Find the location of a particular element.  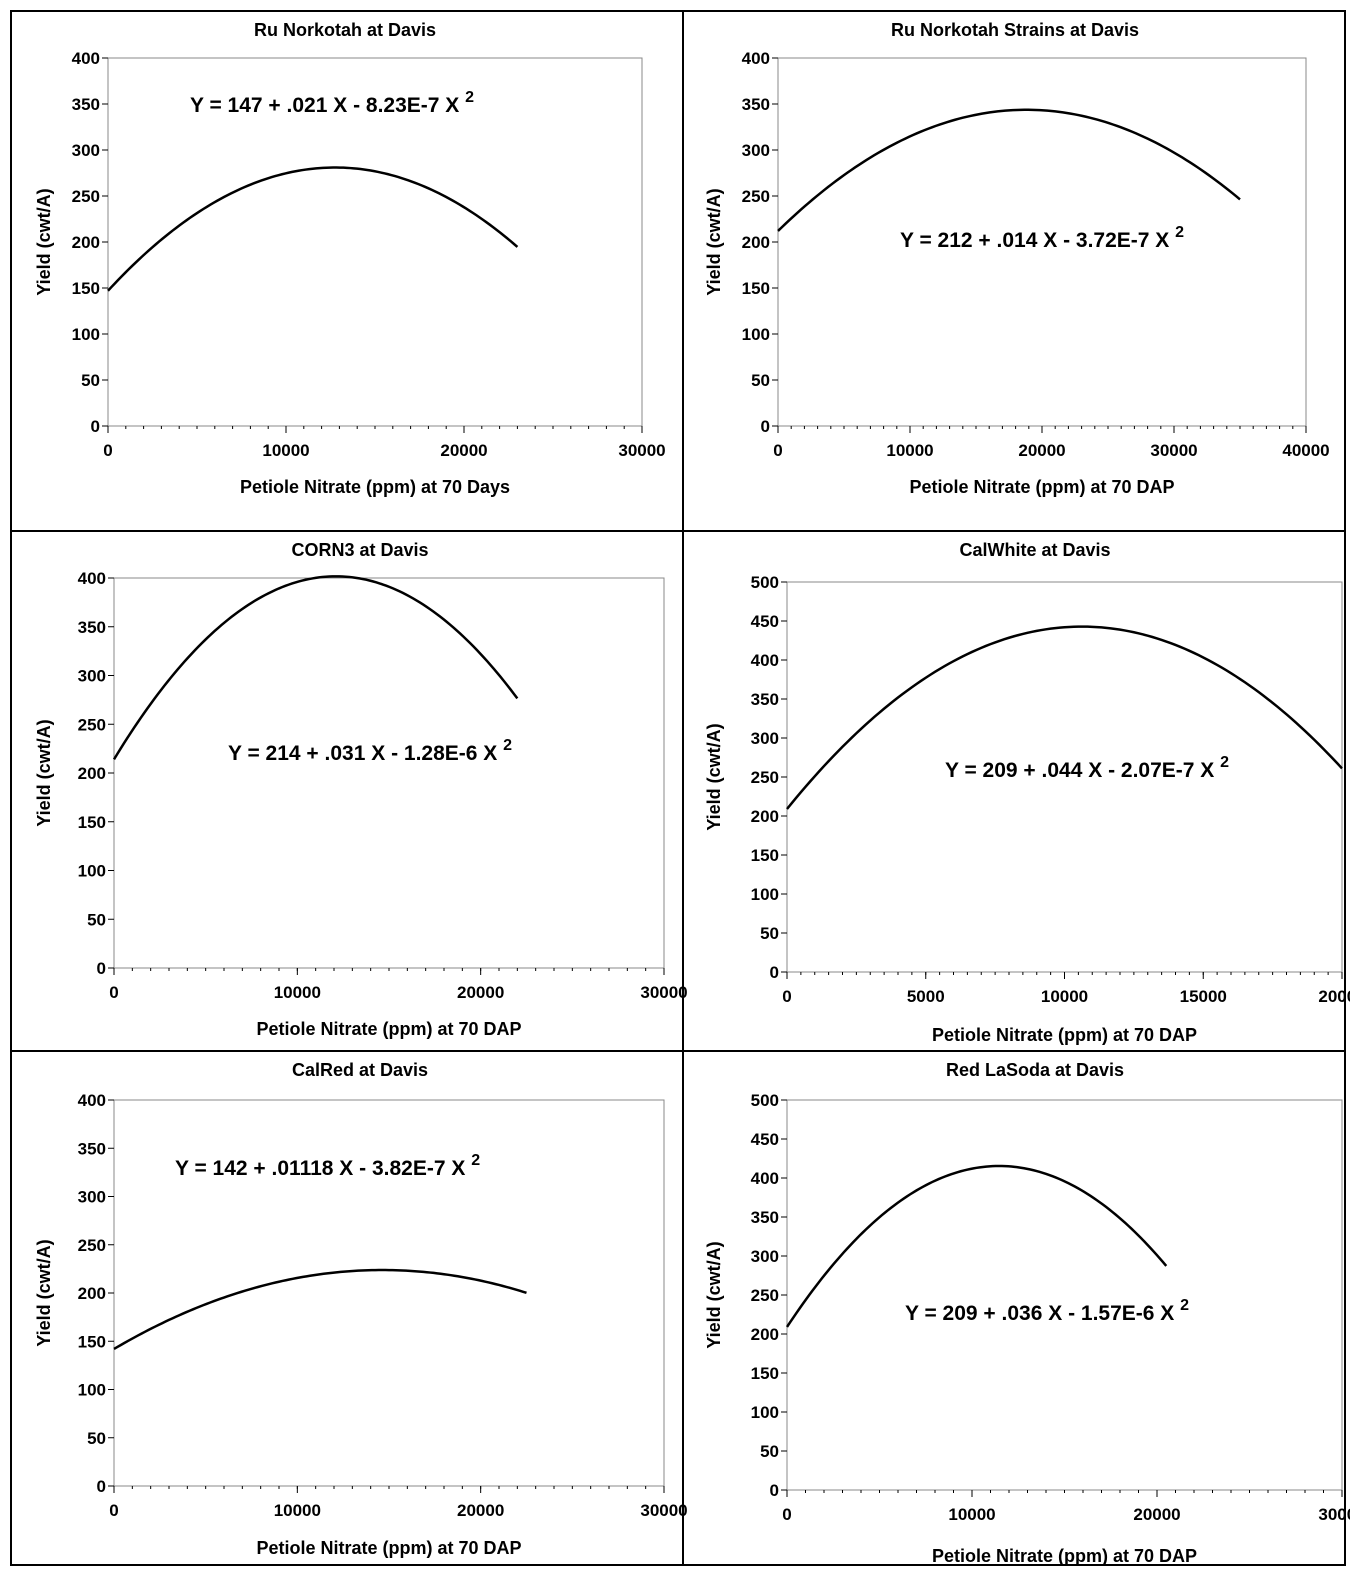

grid-divider-vertical is located at coordinates (683, 788).